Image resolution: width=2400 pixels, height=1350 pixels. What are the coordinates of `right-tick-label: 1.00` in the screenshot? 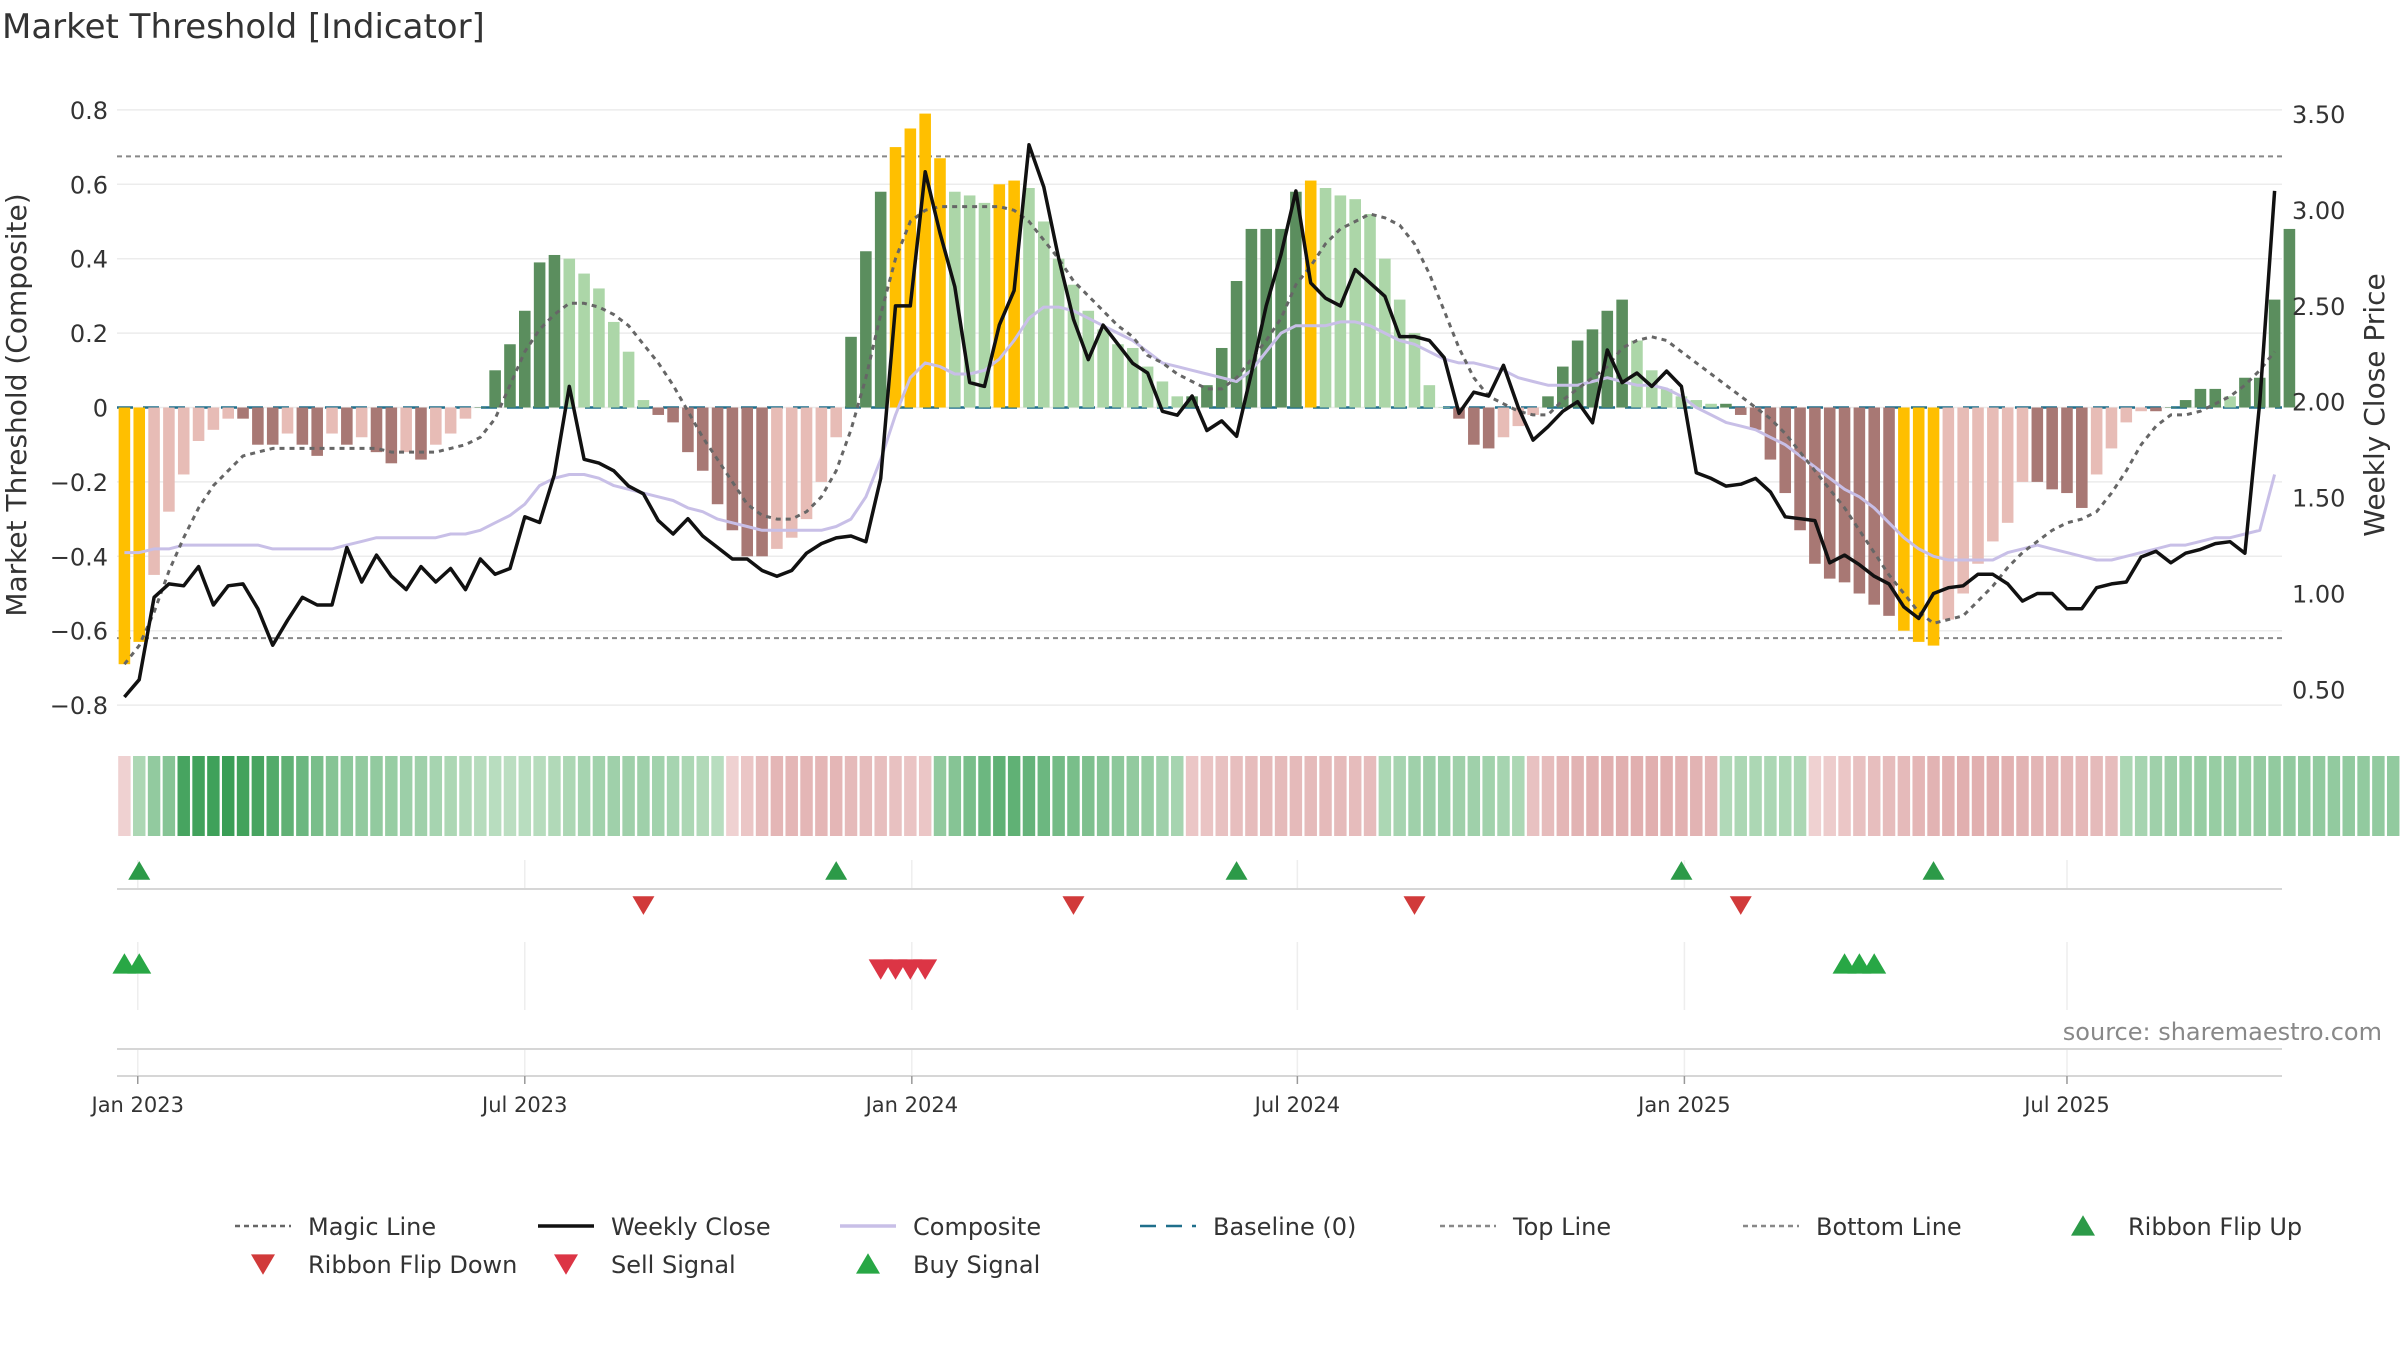 It's located at (2318, 594).